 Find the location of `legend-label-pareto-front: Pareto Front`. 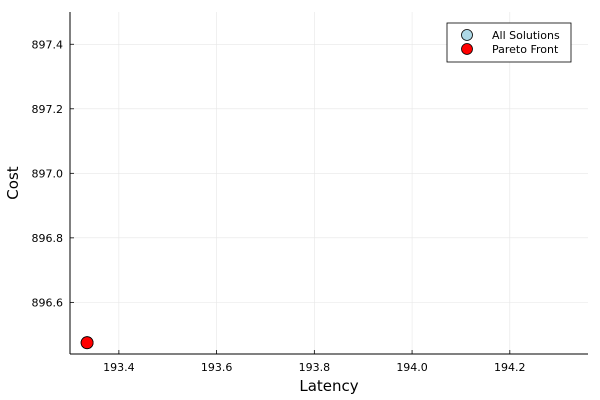

legend-label-pareto-front: Pareto Front is located at coordinates (525, 49).